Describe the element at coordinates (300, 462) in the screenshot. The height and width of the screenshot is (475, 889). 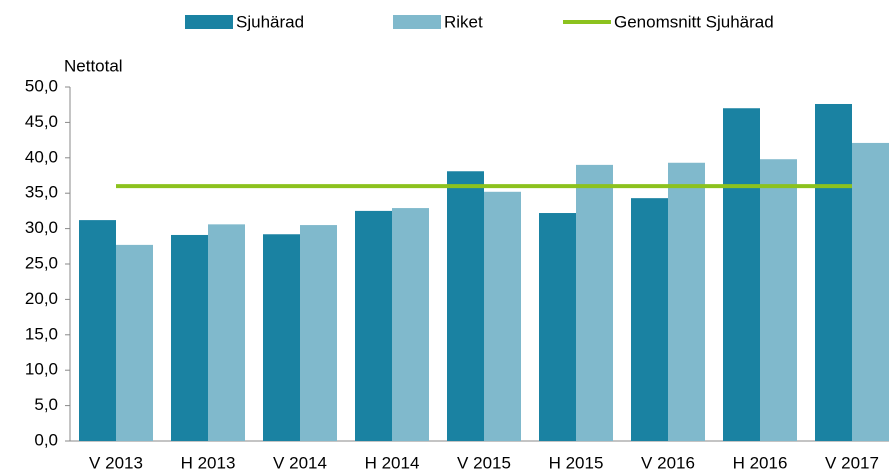
I see `x-tick-label: V 2014` at that location.